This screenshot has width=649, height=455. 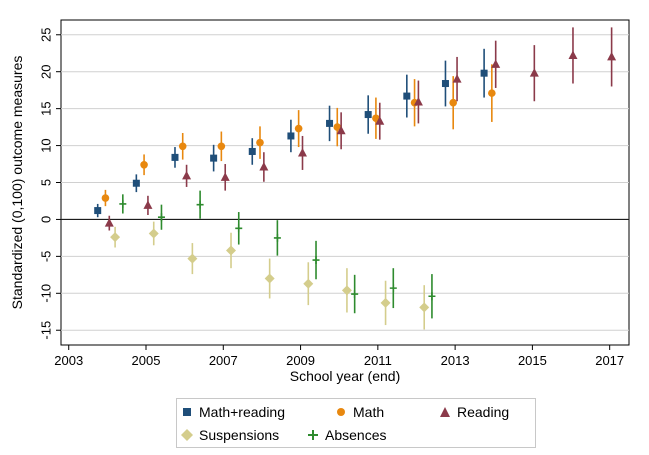 What do you see at coordinates (341, 412) in the screenshot?
I see `legend-circle-marker-icon` at bounding box center [341, 412].